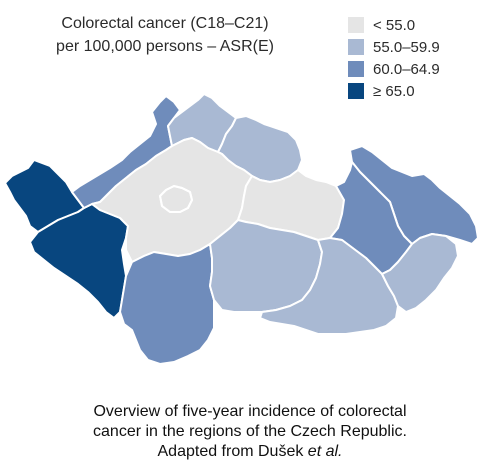 This screenshot has width=500, height=469. What do you see at coordinates (165, 23) in the screenshot?
I see `map-title-line1: Colorectal cancer (C18–C21)` at bounding box center [165, 23].